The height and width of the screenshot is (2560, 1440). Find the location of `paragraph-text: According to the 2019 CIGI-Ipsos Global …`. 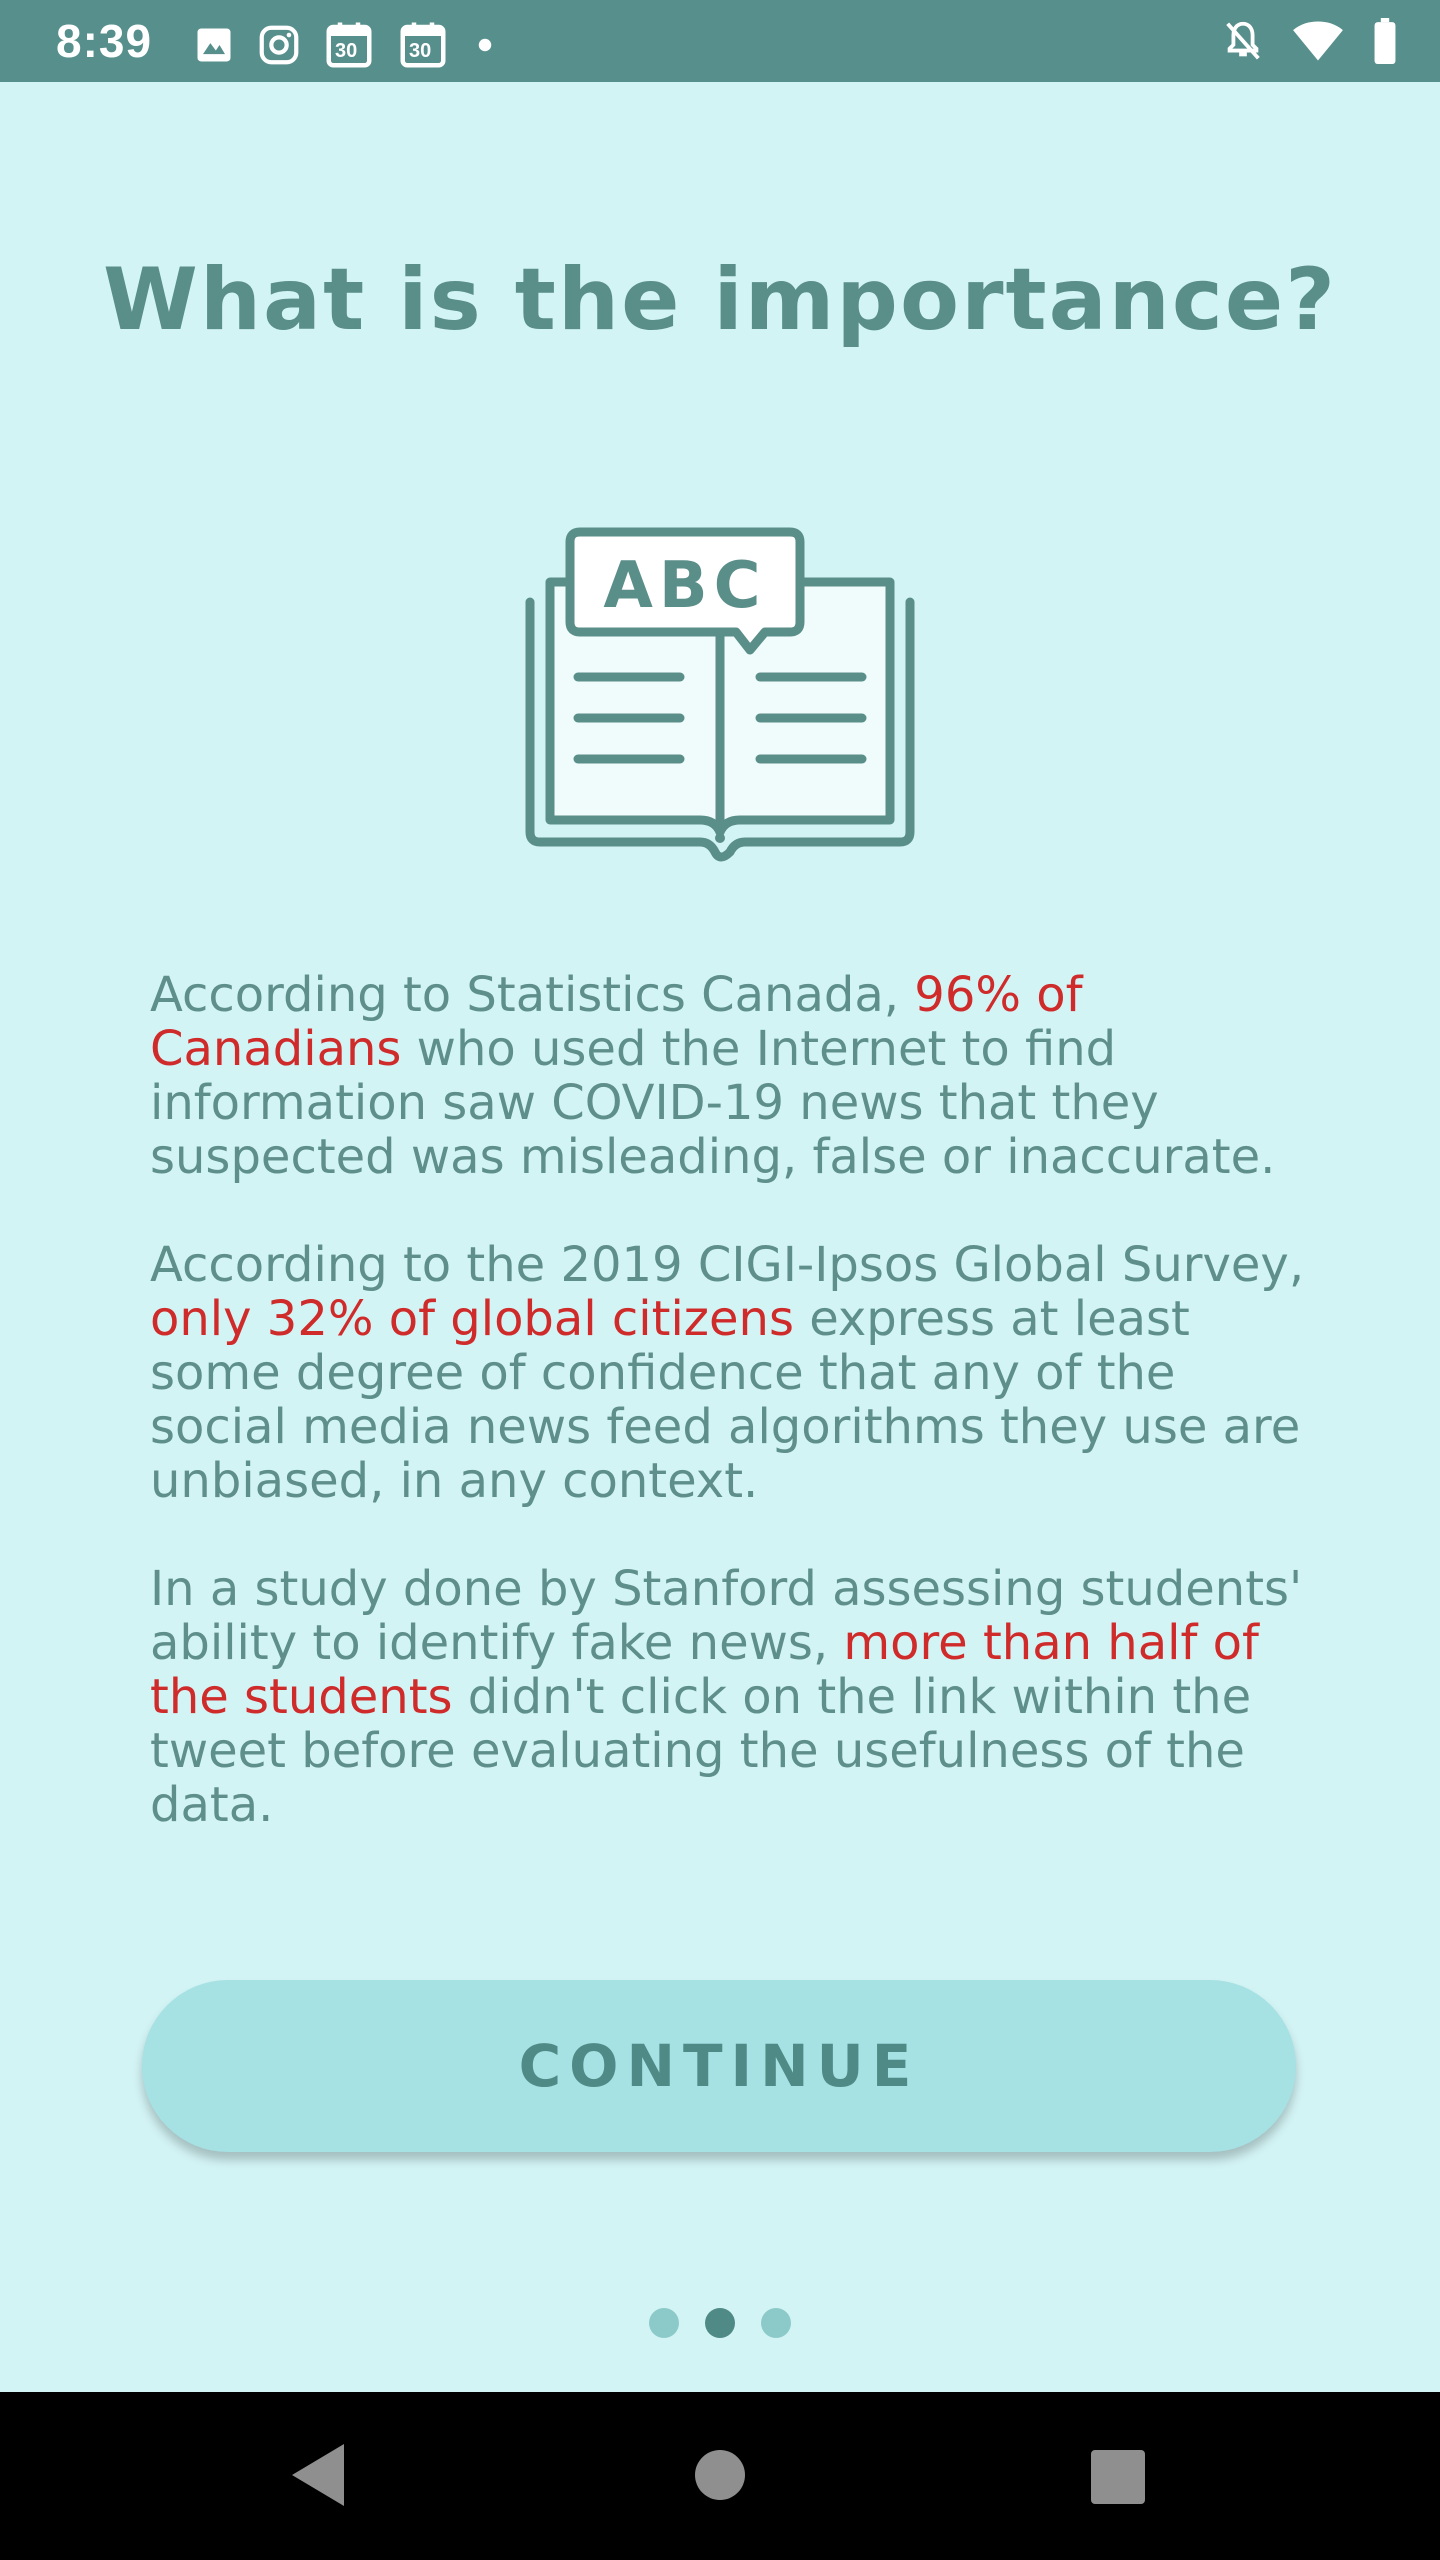

paragraph-text: According to the 2019 CIGI-Ipsos Global … is located at coordinates (727, 1265).